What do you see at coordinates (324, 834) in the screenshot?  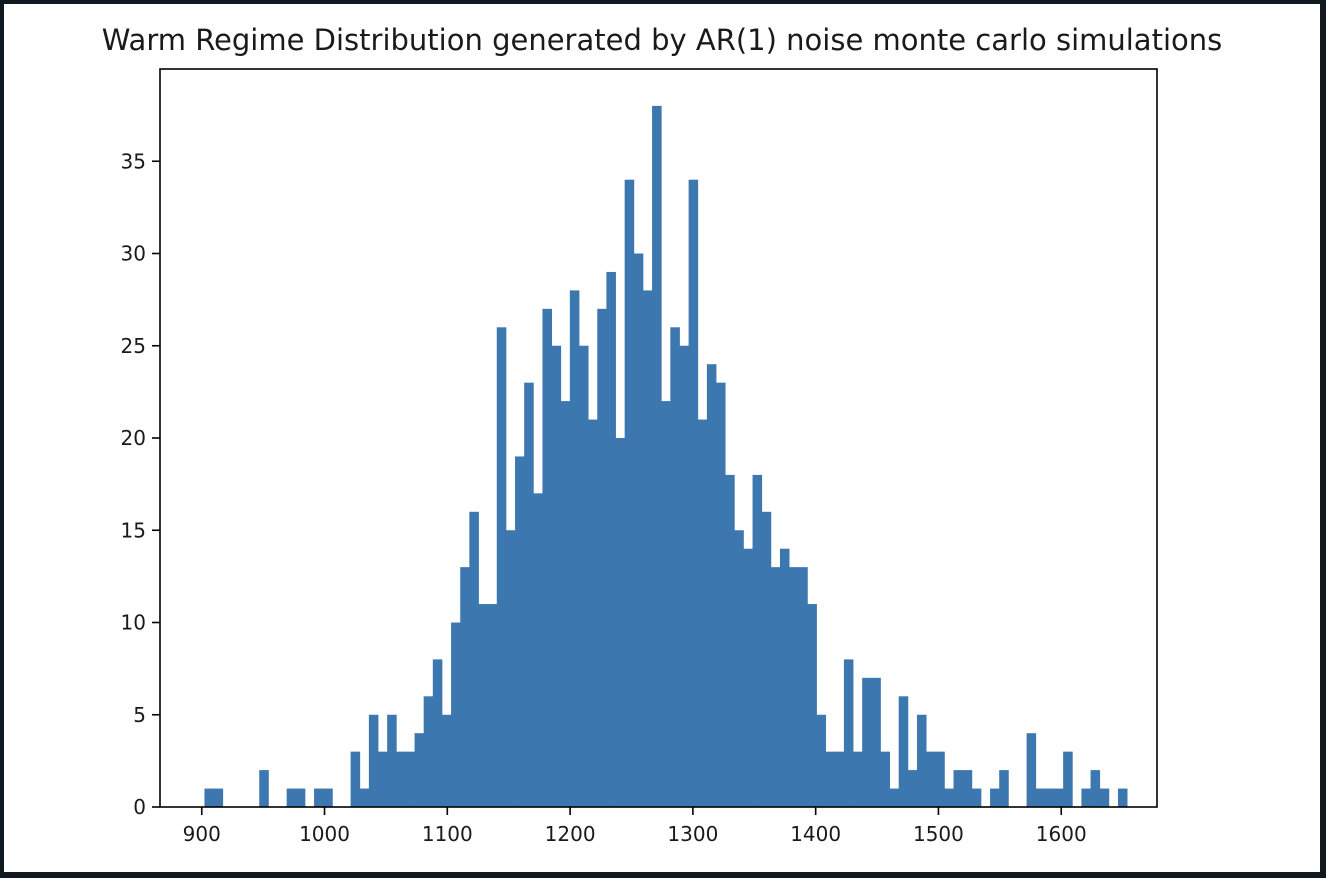 I see `x-tick-label: 1000` at bounding box center [324, 834].